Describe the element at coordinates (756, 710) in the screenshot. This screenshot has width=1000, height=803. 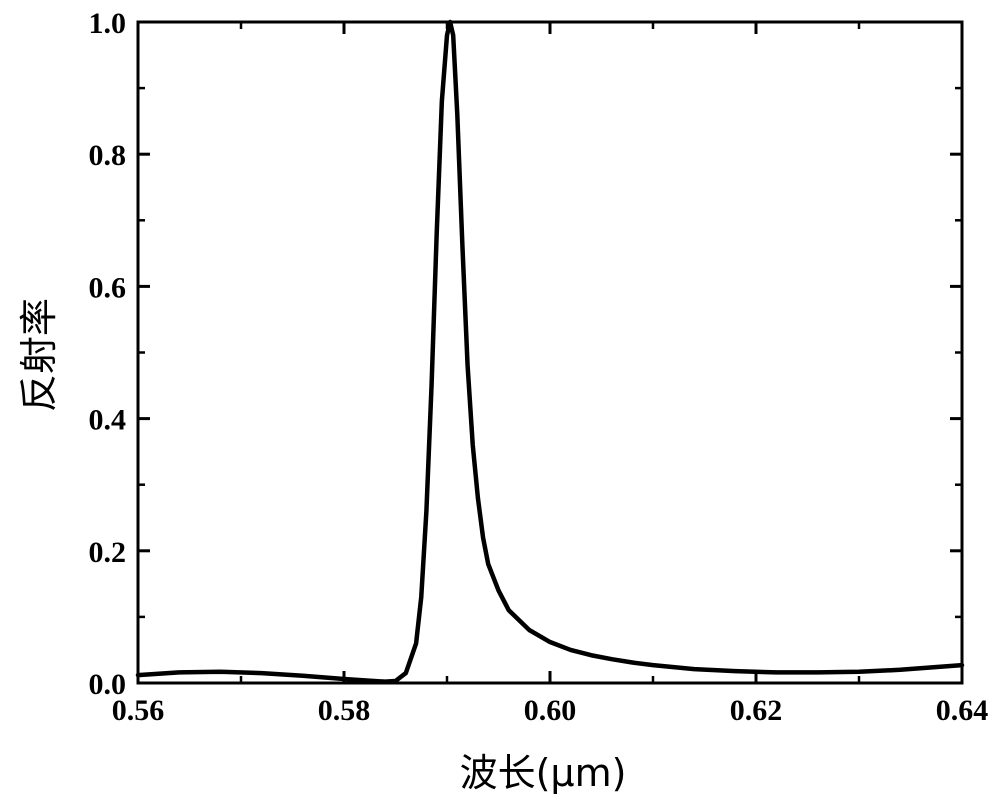
I see `x-tick-label: 0.62` at that location.